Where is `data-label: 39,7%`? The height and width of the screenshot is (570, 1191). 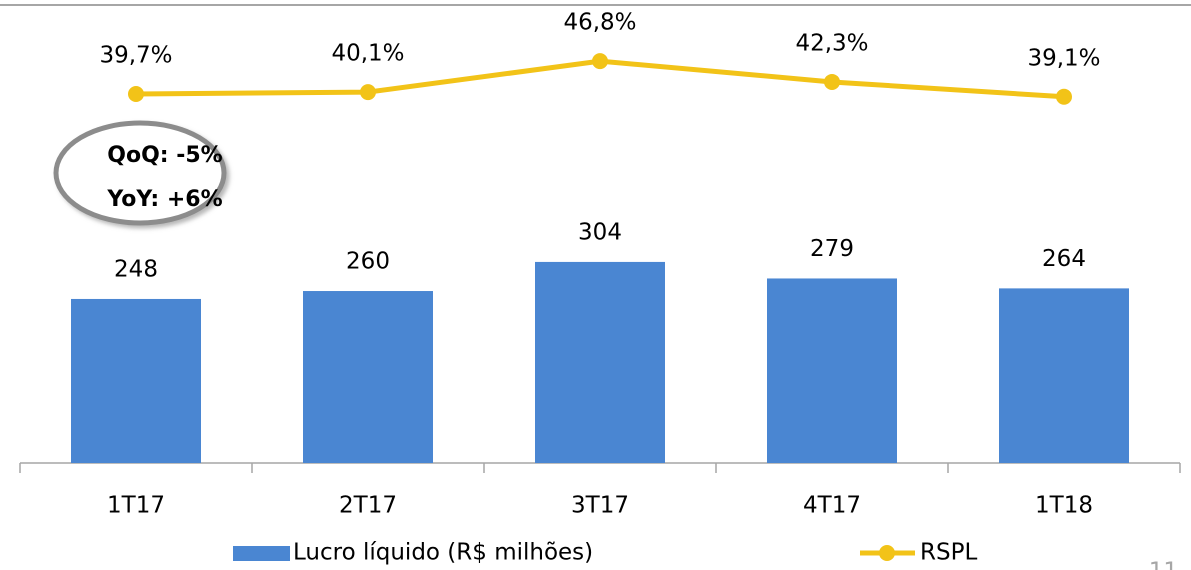
data-label: 39,7% is located at coordinates (135, 55).